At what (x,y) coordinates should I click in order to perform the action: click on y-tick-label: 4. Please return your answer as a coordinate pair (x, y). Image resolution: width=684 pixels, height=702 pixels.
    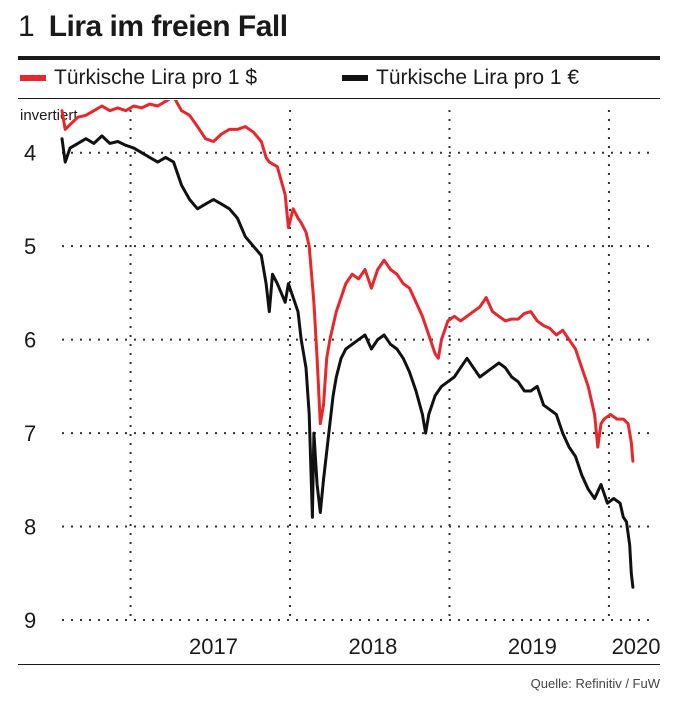
    Looking at the image, I should click on (30, 153).